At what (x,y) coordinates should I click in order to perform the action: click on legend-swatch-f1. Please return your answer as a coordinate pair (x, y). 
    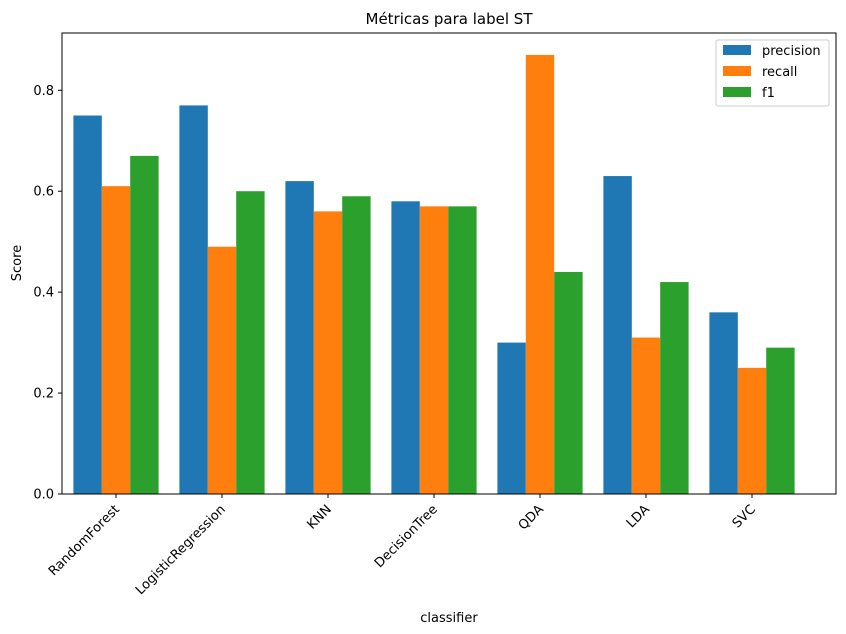
    Looking at the image, I should click on (737, 92).